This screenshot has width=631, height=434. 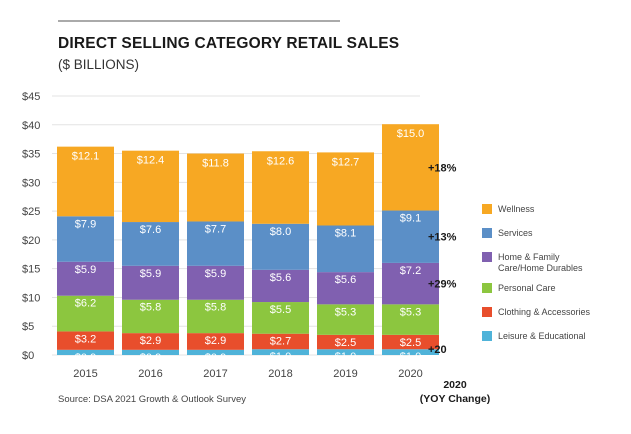 I want to click on data-label: $3.2, so click(x=85, y=339).